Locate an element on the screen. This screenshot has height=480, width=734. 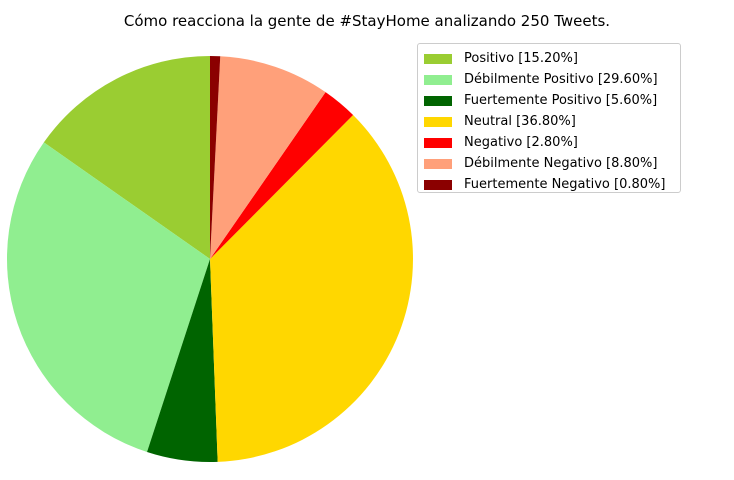
legend-label: Fuertemente Positivo [5.60%] is located at coordinates (561, 100).